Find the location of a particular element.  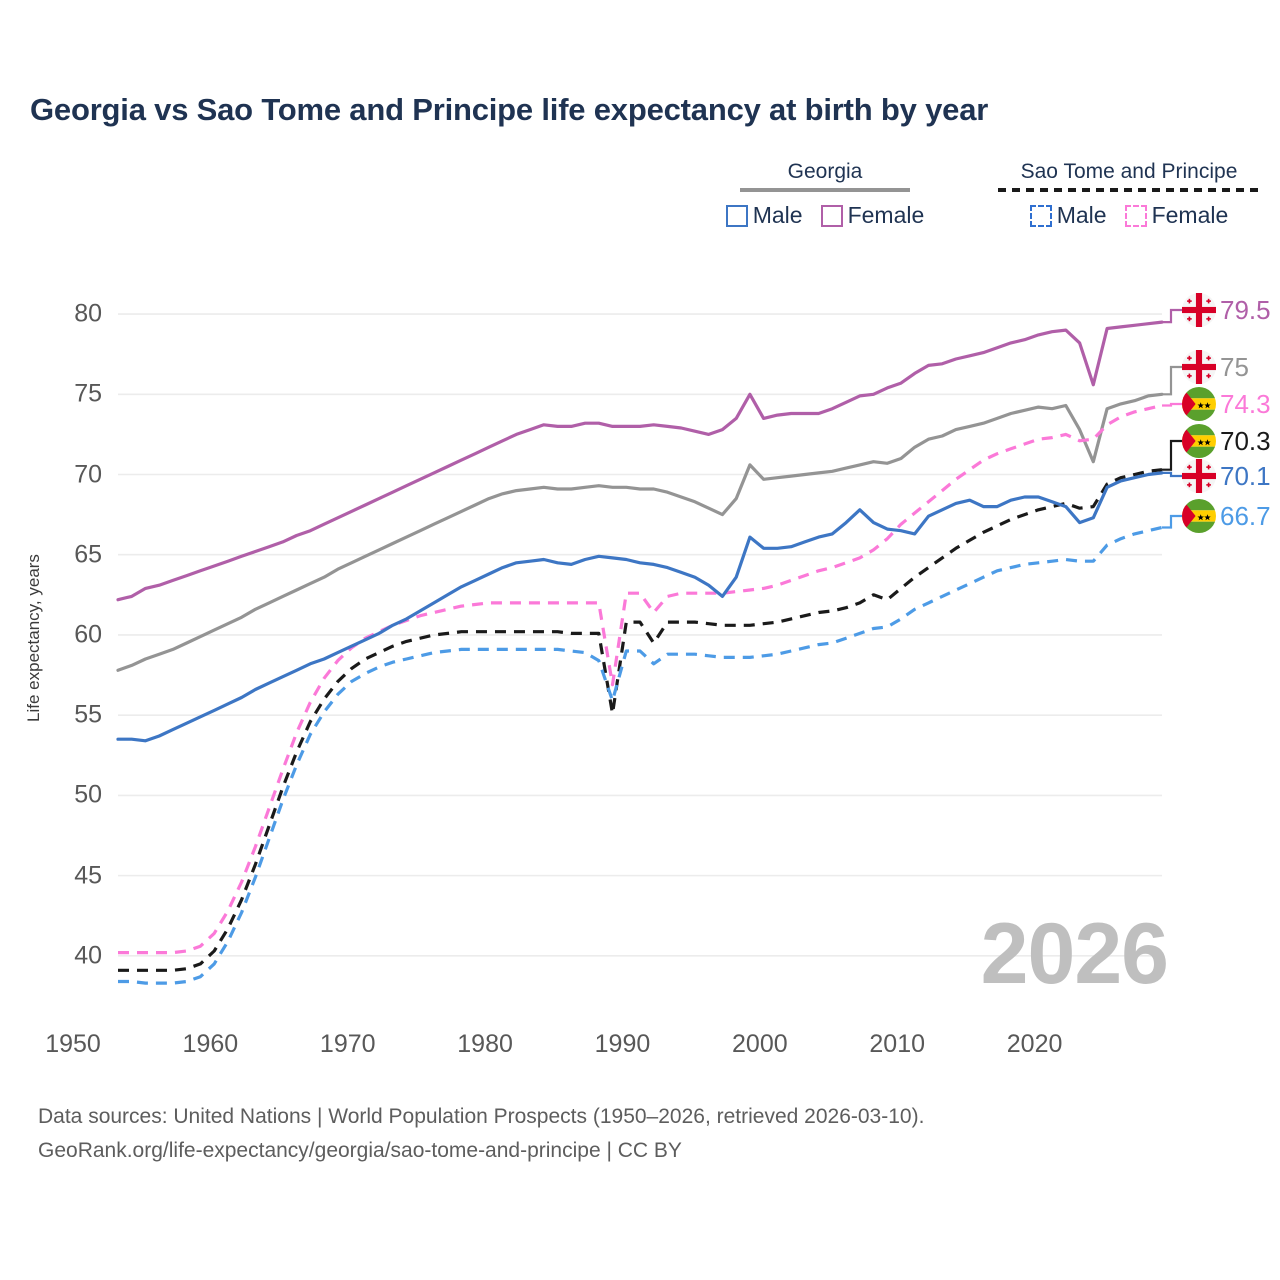

end-label-stp-female: 74.3 is located at coordinates (1226, 404).